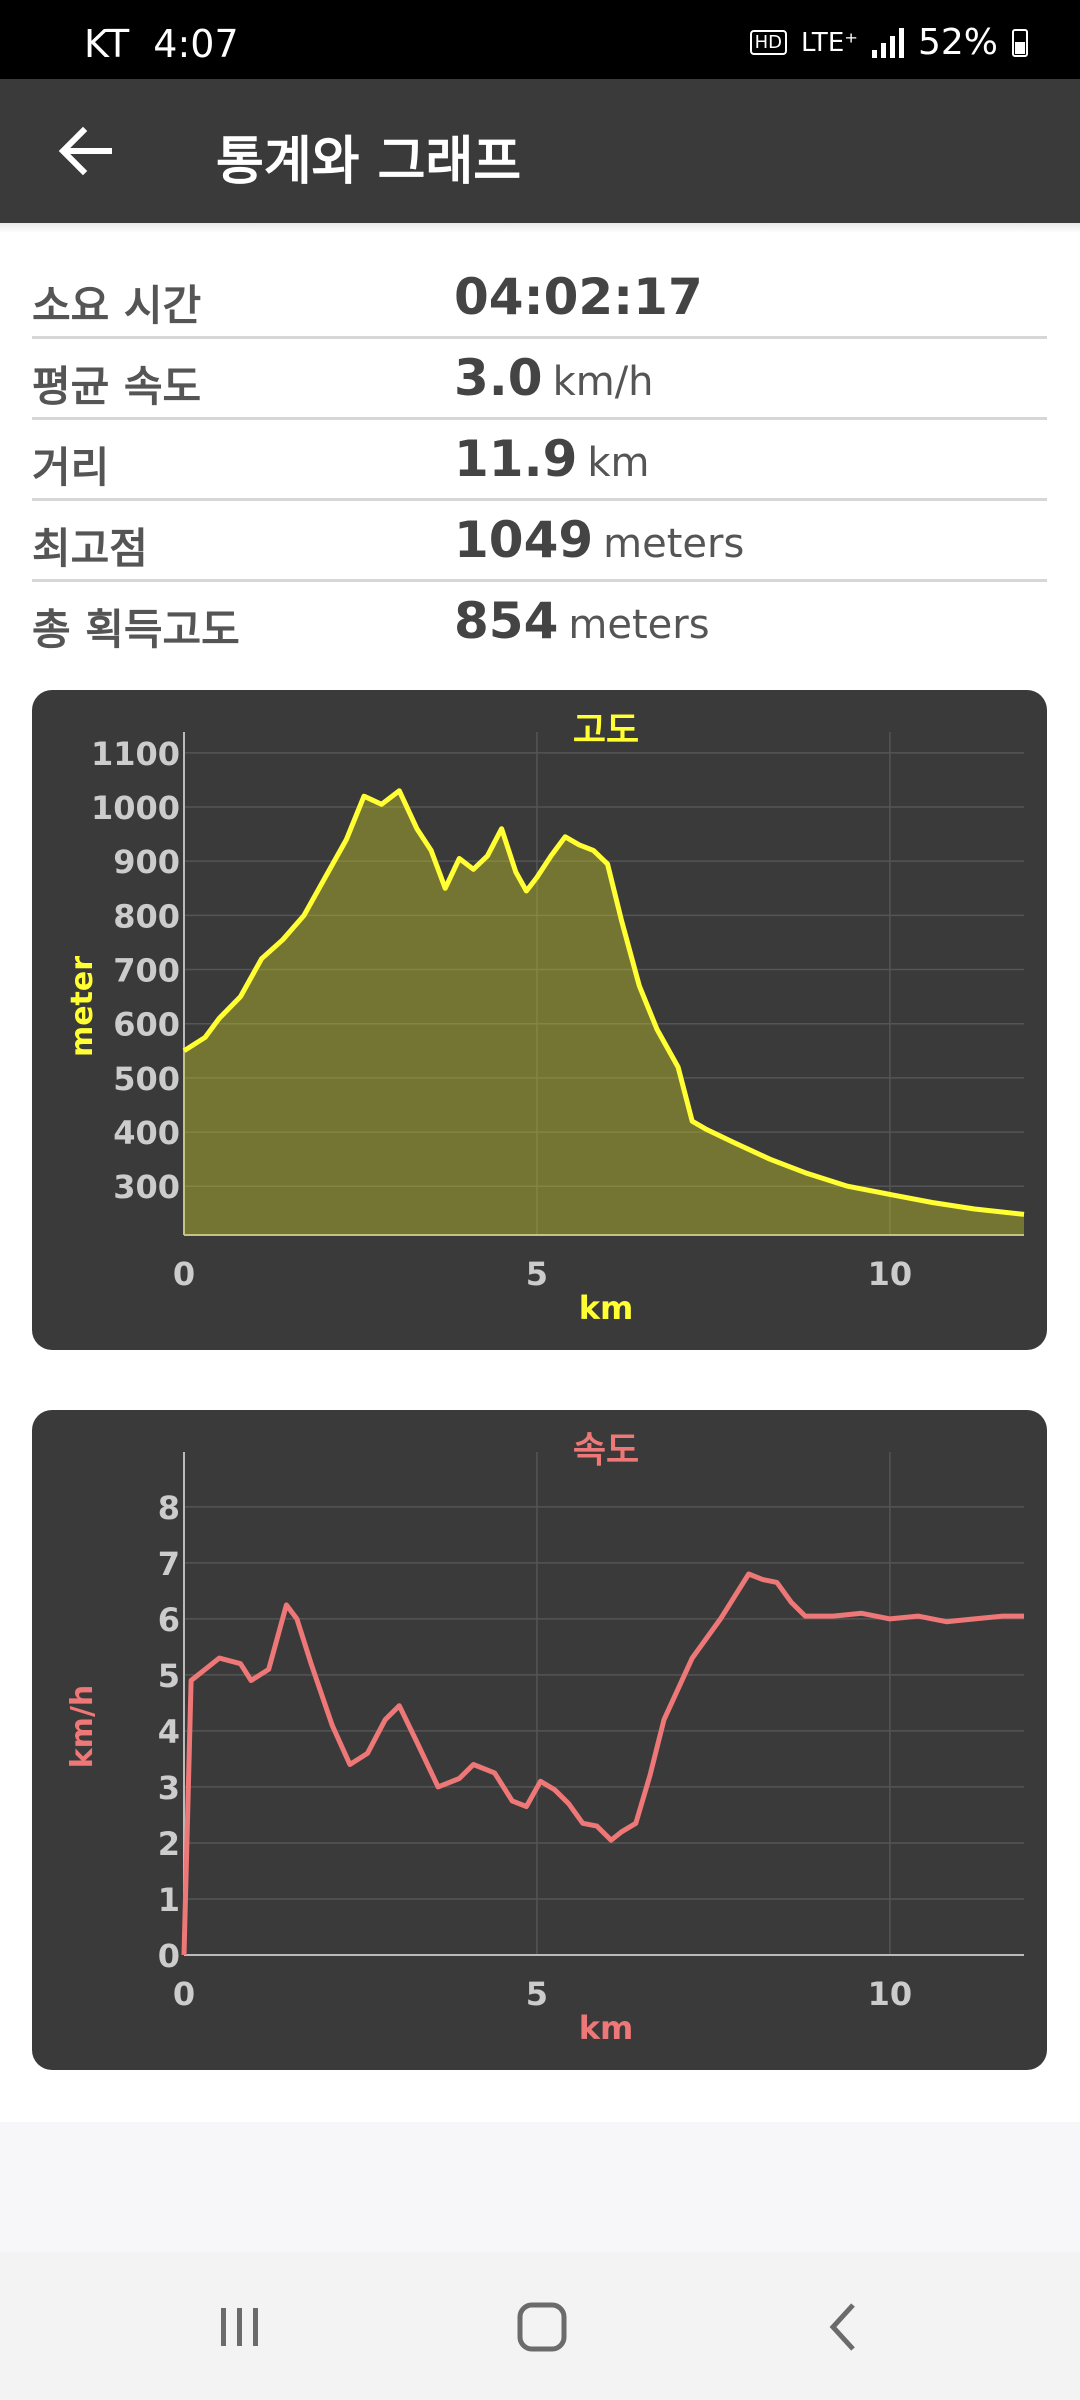 This screenshot has width=1080, height=2400. I want to click on app-bar-shadow, so click(540, 228).